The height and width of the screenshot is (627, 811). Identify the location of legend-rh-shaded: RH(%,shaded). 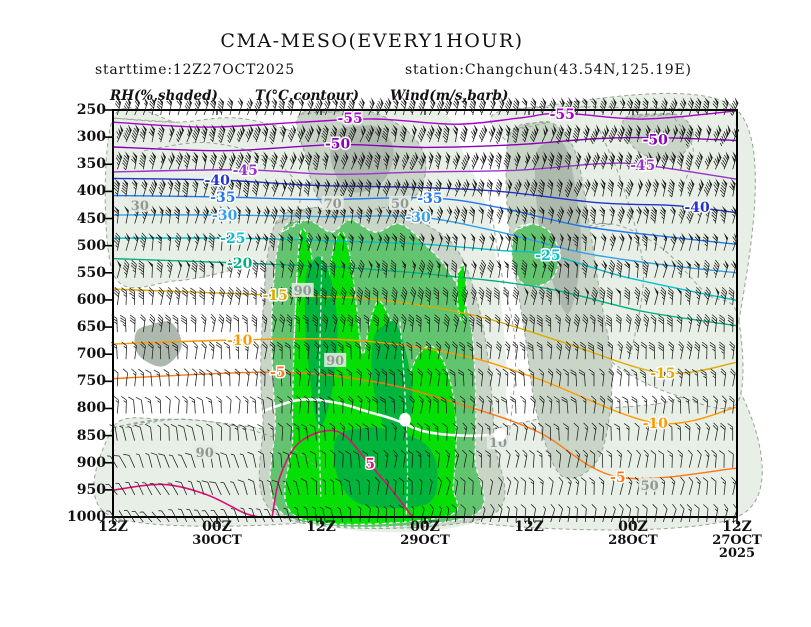
(164, 96).